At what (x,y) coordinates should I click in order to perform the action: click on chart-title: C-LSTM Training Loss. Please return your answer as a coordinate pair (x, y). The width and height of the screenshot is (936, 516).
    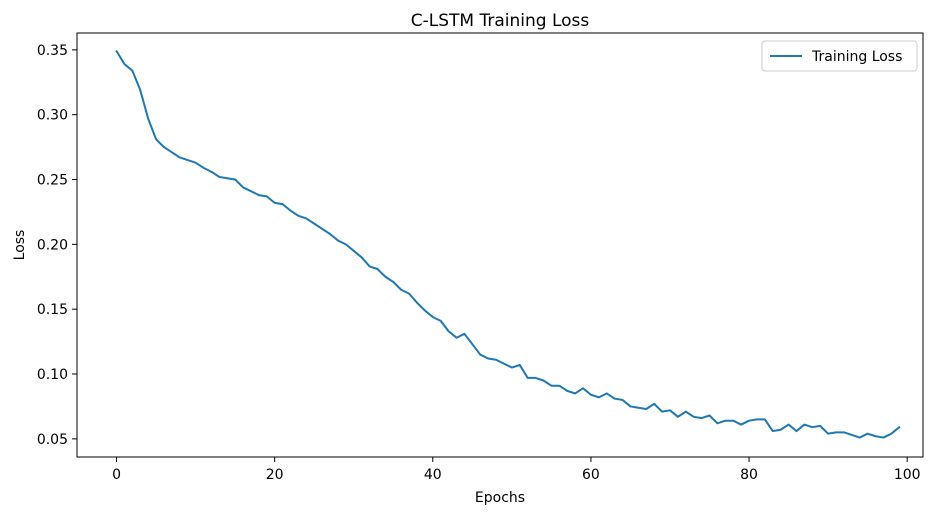
    Looking at the image, I should click on (500, 21).